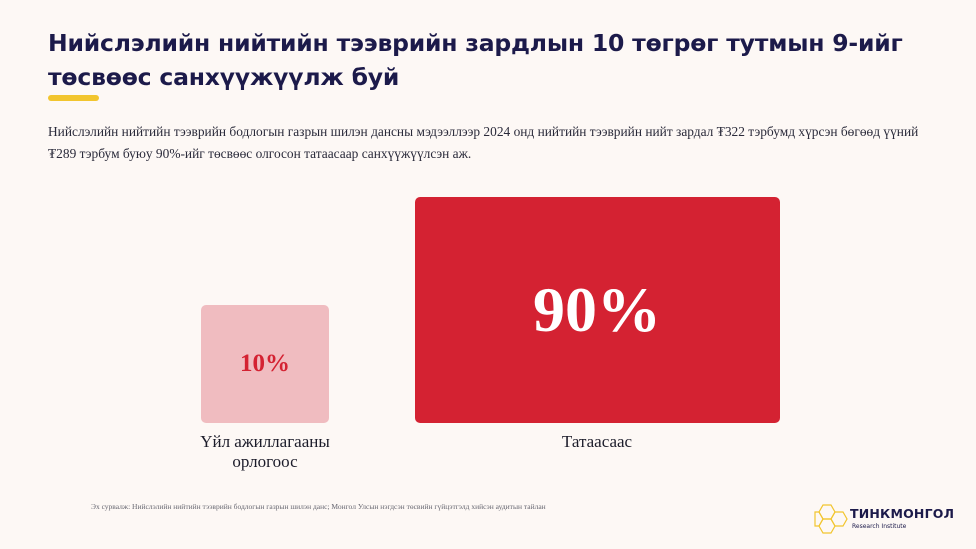  I want to click on hexagon-logo-icon, so click(831, 519).